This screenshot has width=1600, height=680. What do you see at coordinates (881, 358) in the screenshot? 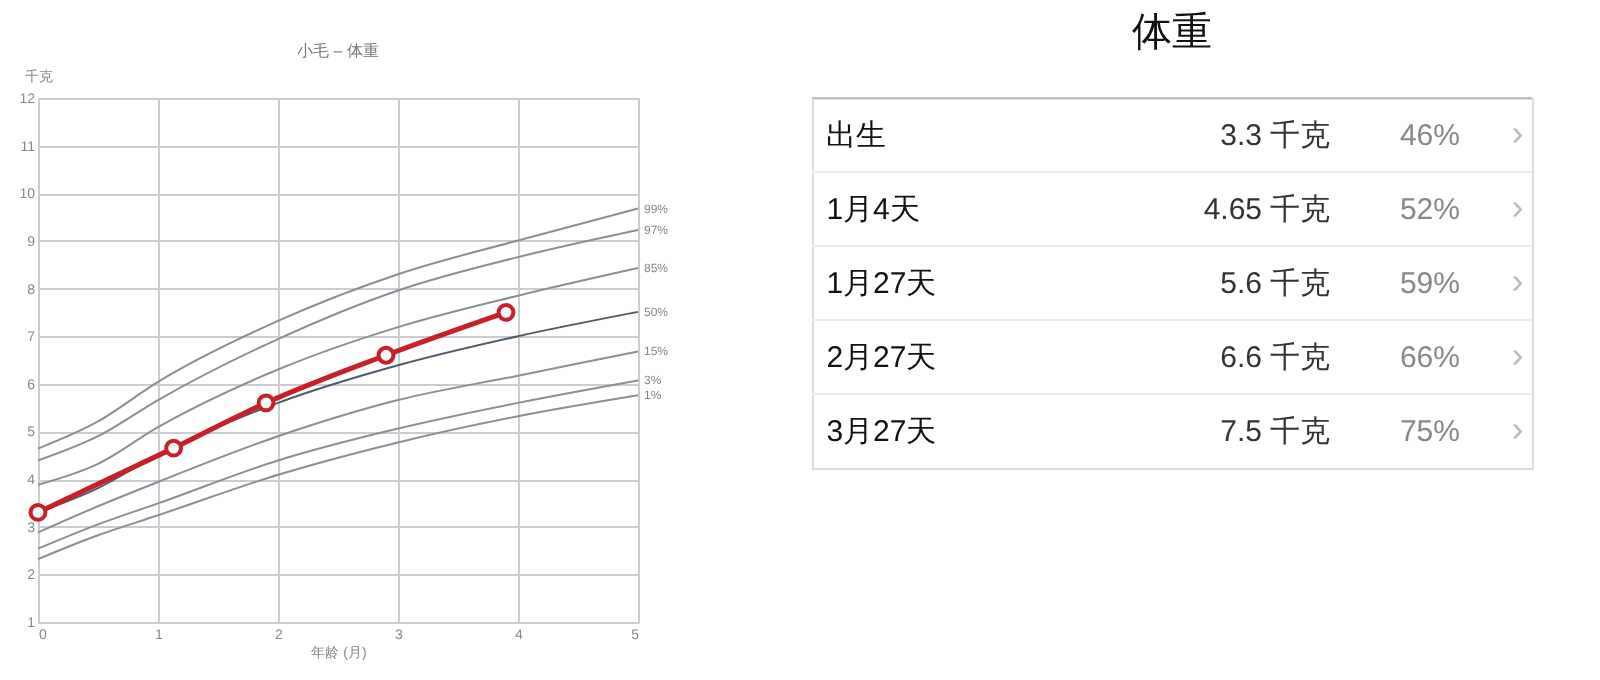
I see `text: 2月27天` at bounding box center [881, 358].